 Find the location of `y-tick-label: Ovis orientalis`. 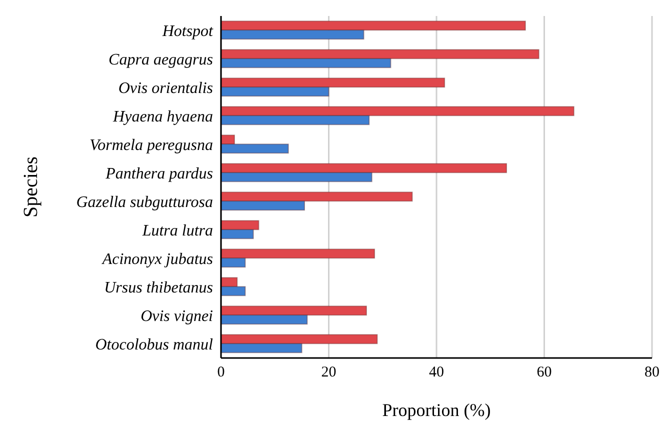

y-tick-label: Ovis orientalis is located at coordinates (165, 88).